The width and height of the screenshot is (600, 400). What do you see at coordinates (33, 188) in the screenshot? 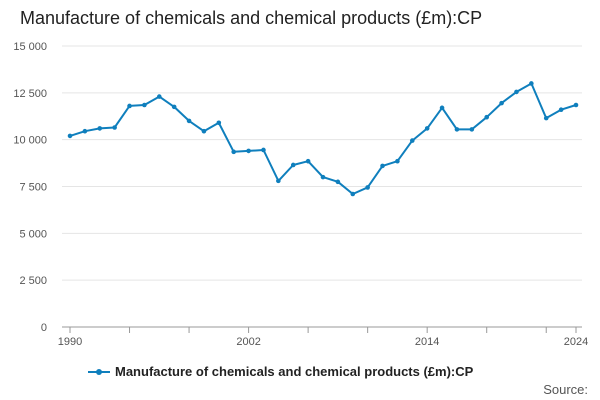
I see `y-tick-label: 7 500` at bounding box center [33, 188].